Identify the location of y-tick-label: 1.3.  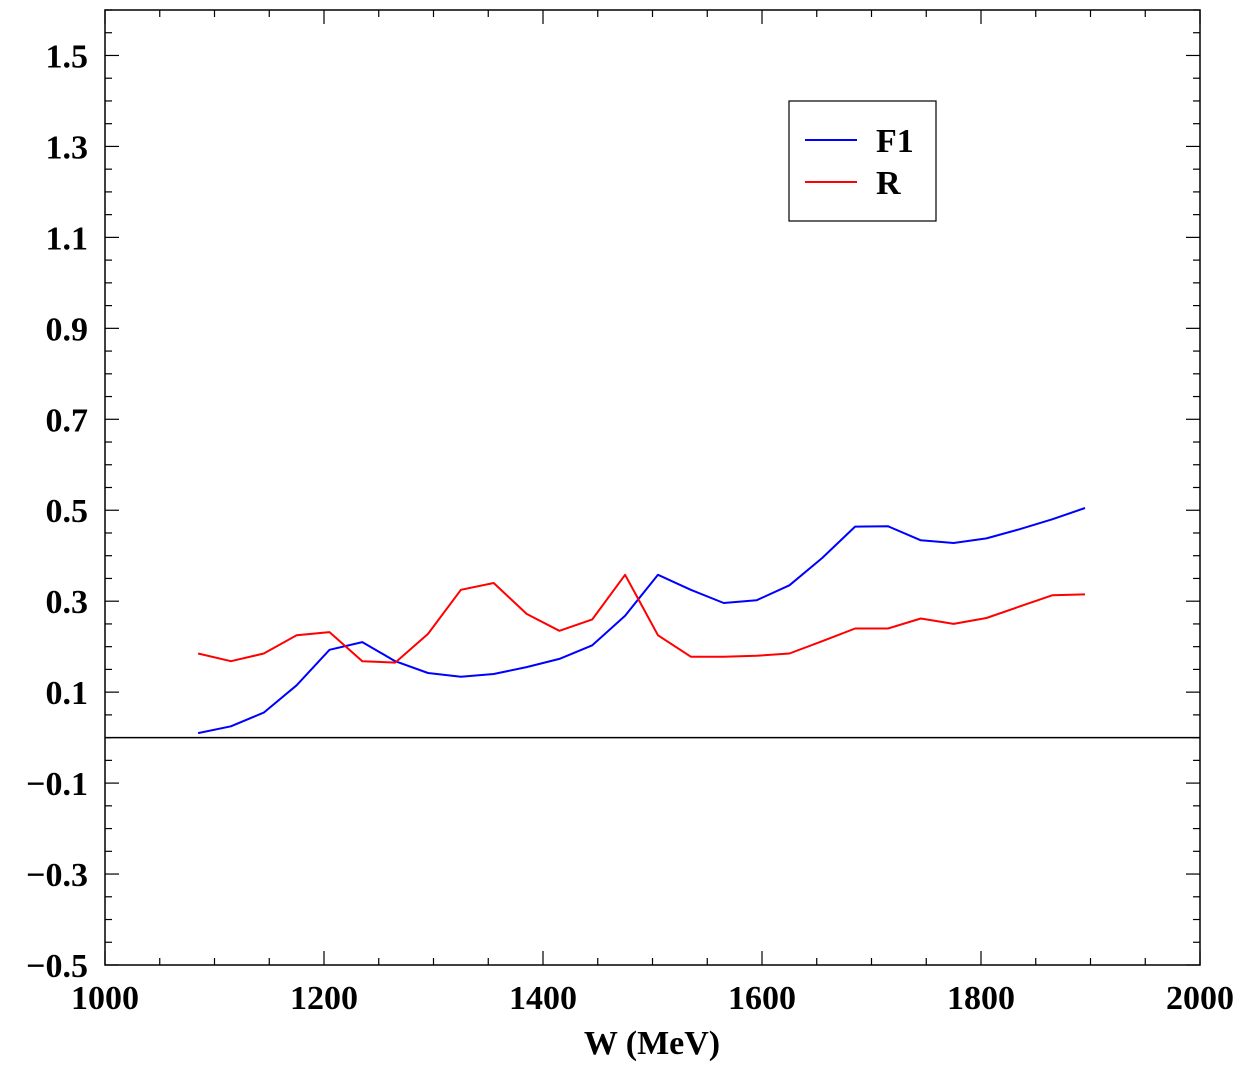
(67, 147).